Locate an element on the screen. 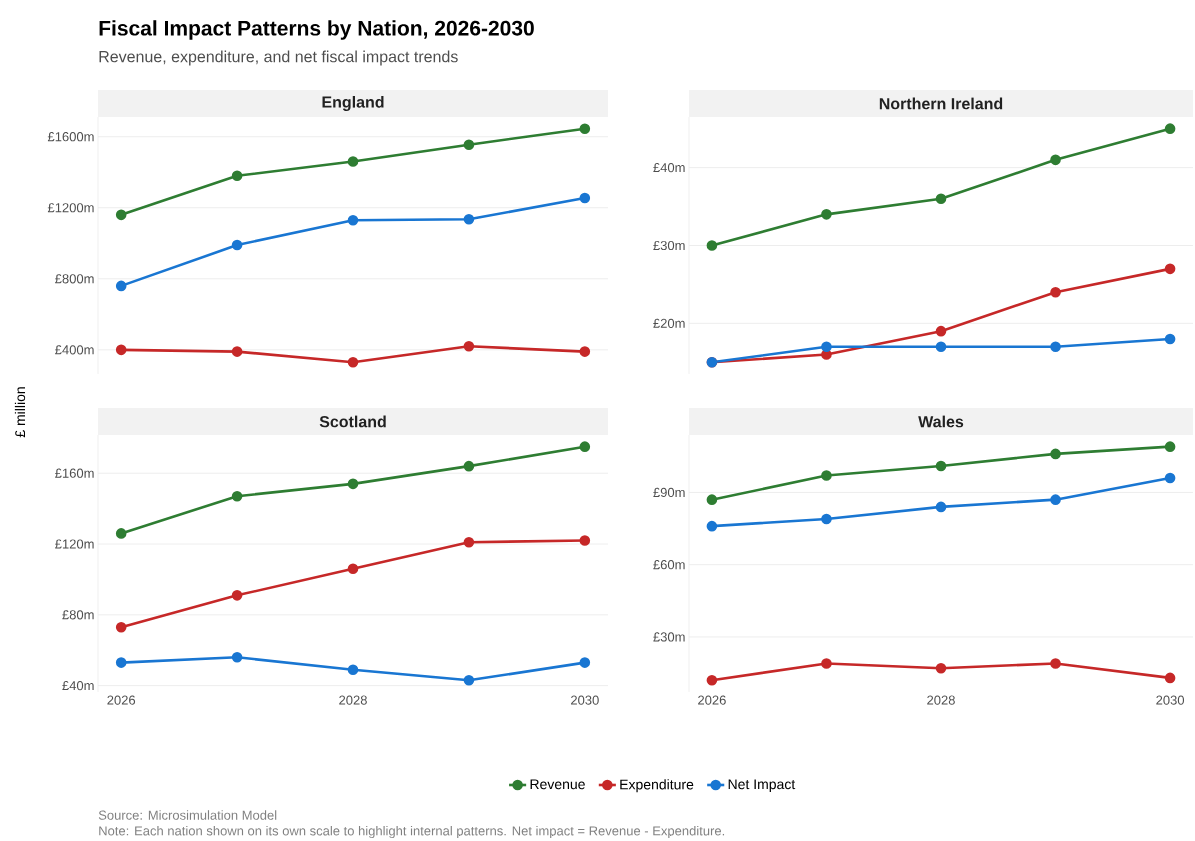 The image size is (1195, 841). y-tick-label: £90m is located at coordinates (669, 492).